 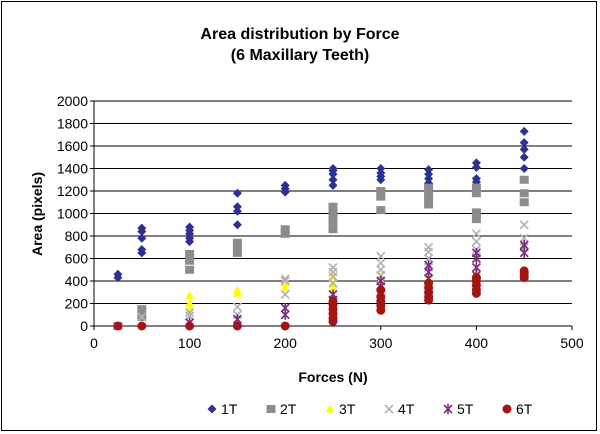 What do you see at coordinates (507, 409) in the screenshot?
I see `legend-marker-6T` at bounding box center [507, 409].